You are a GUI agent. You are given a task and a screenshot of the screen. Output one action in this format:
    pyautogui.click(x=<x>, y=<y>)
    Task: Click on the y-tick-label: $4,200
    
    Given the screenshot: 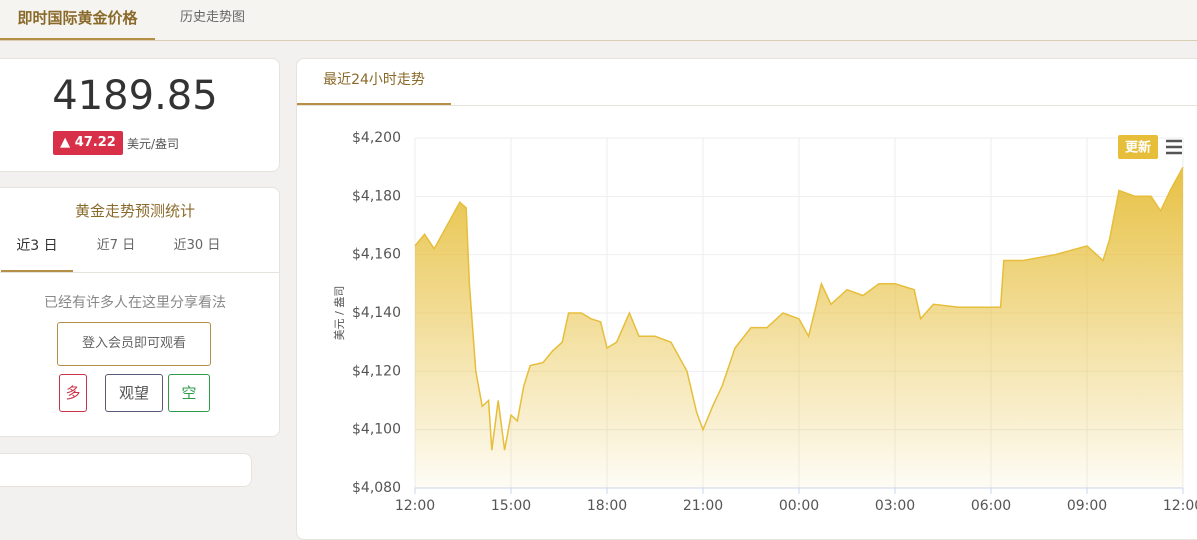 What is the action you would take?
    pyautogui.click(x=376, y=138)
    